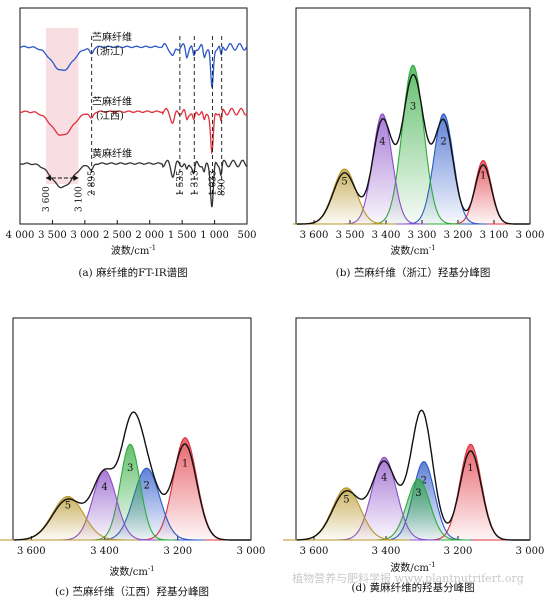 This screenshot has height=602, width=545. I want to click on x-tick-label: 1 500, so click(182, 235).